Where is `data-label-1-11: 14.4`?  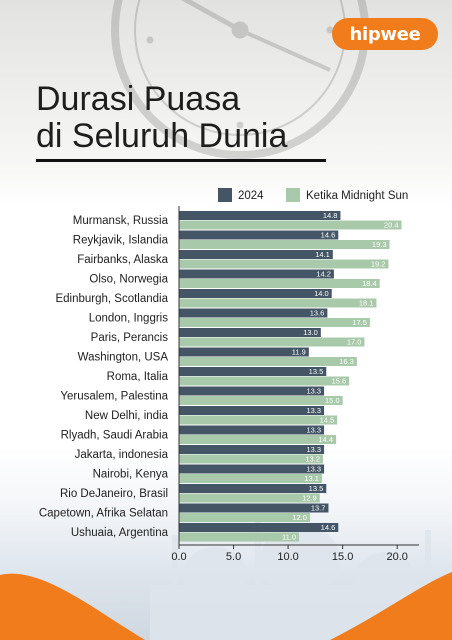
data-label-1-11: 14.4 is located at coordinates (325, 439).